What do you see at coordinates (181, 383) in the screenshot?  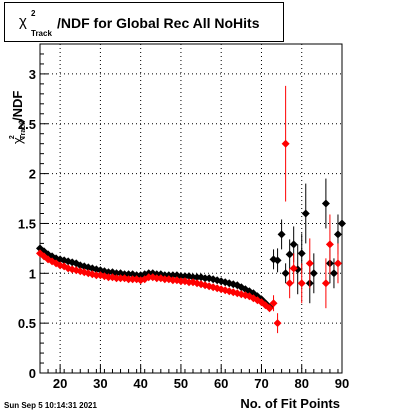 I see `x-tick-label: 50` at bounding box center [181, 383].